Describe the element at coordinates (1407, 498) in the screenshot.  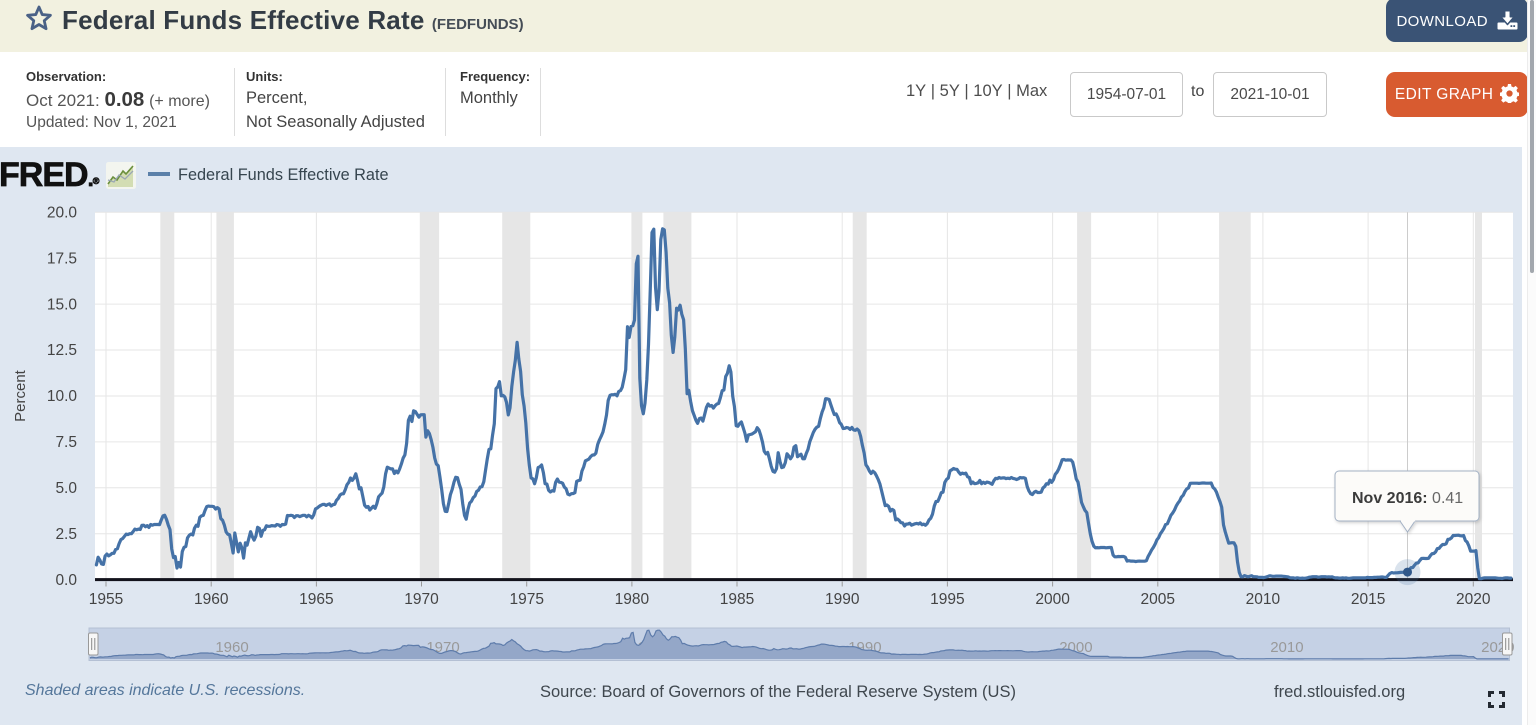
I see `svg-text: Nov 2016: 0.41` at that location.